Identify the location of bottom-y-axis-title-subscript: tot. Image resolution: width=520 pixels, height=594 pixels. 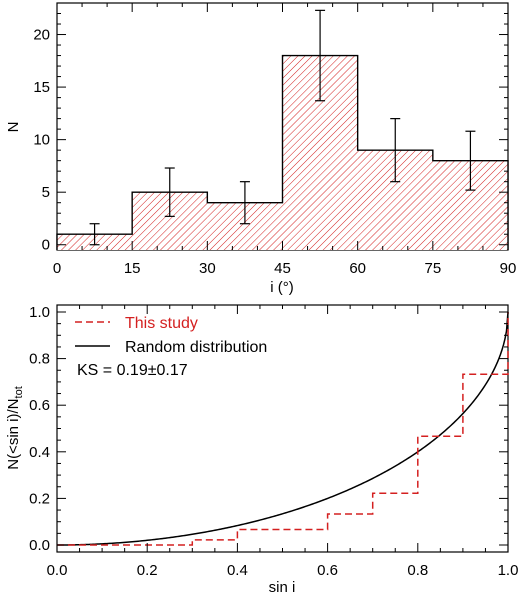
(19, 392).